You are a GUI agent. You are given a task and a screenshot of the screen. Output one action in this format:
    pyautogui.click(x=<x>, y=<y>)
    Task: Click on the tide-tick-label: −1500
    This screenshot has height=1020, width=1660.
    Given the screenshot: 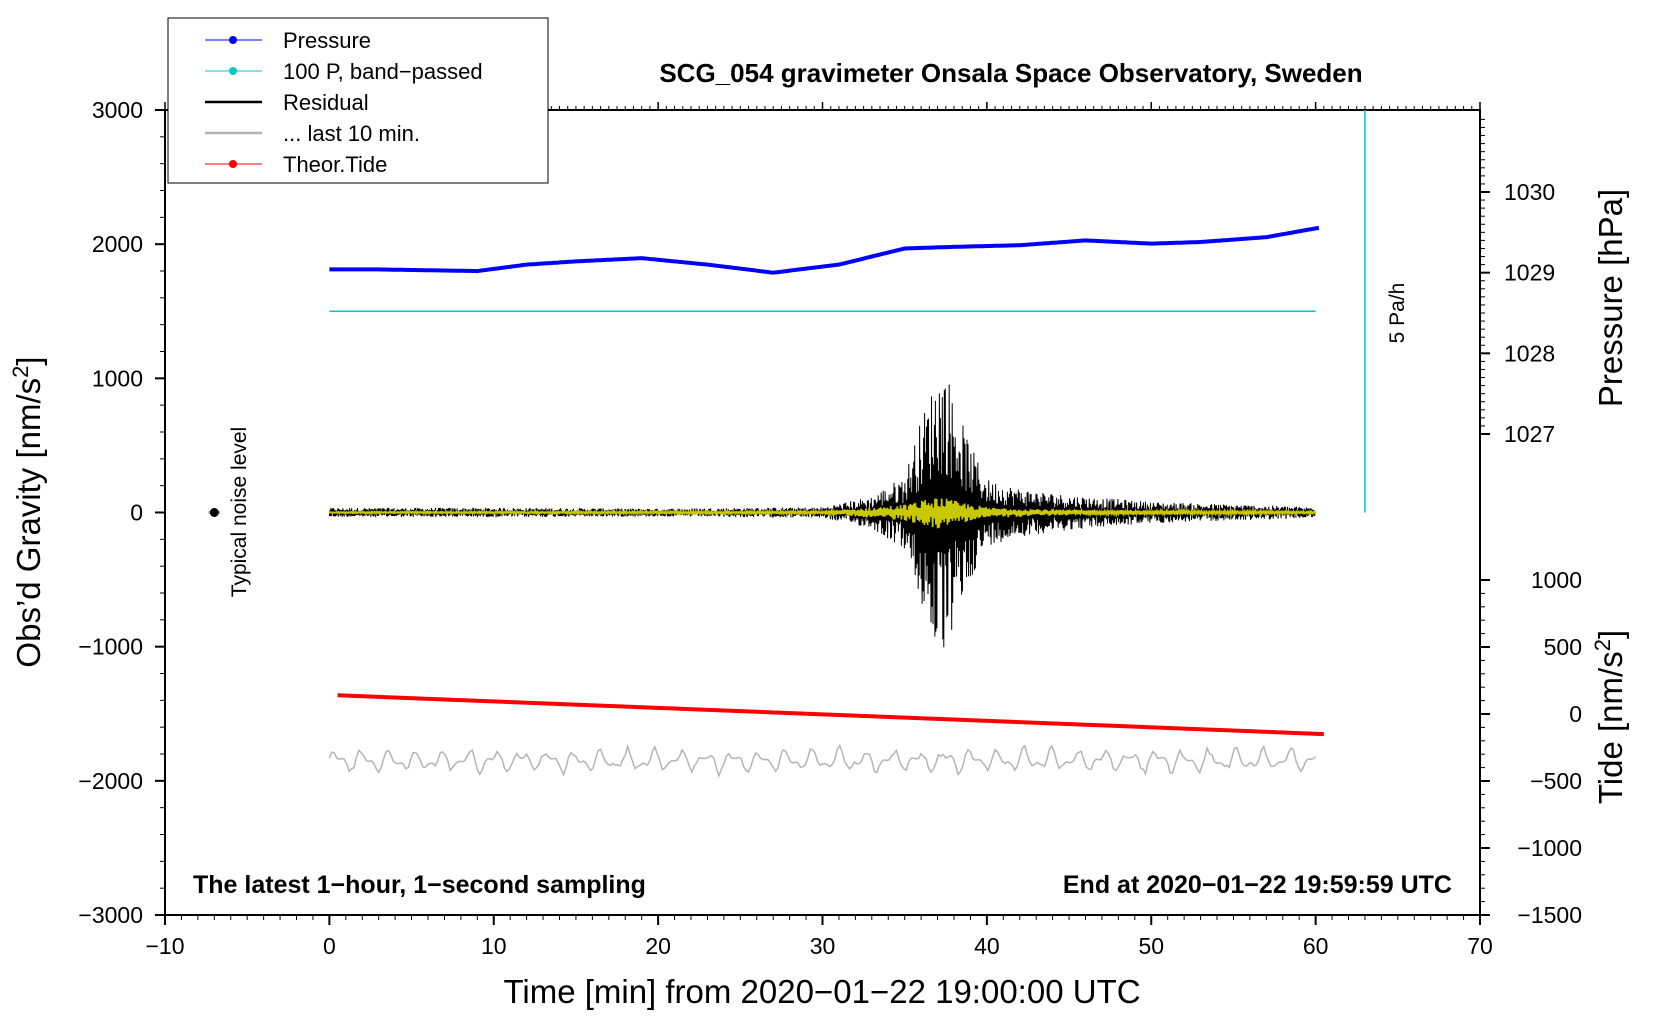 What is the action you would take?
    pyautogui.click(x=1549, y=915)
    